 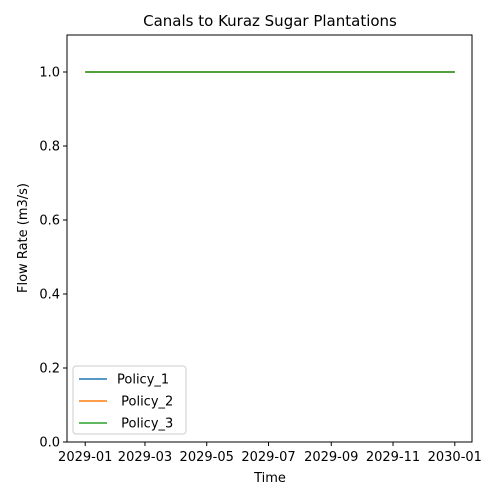 What do you see at coordinates (49, 221) in the screenshot?
I see `y-tick-label: 0.6` at bounding box center [49, 221].